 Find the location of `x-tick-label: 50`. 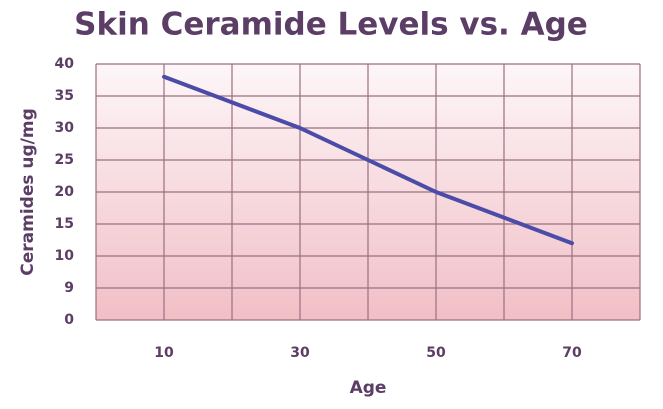

x-tick-label: 50 is located at coordinates (436, 353).